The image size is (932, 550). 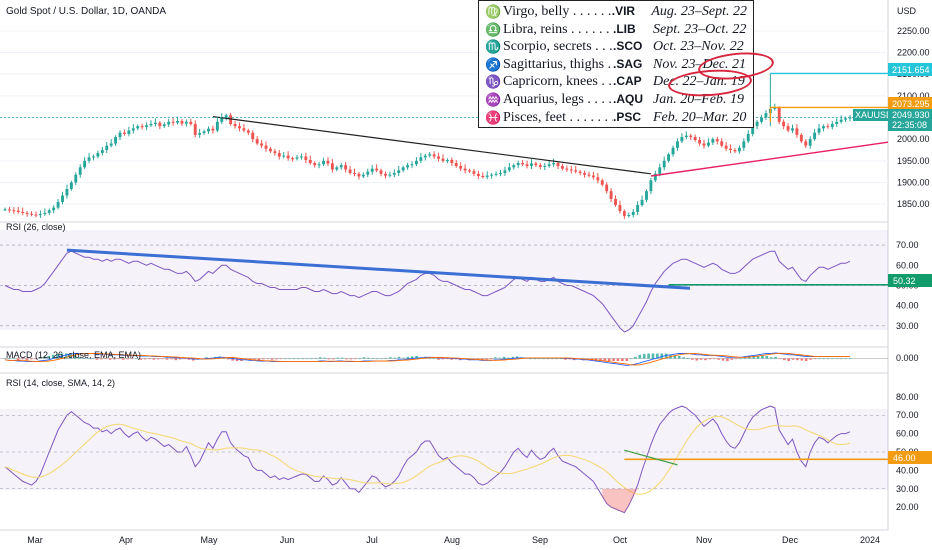 I want to click on resistance-trendline, so click(x=431, y=145).